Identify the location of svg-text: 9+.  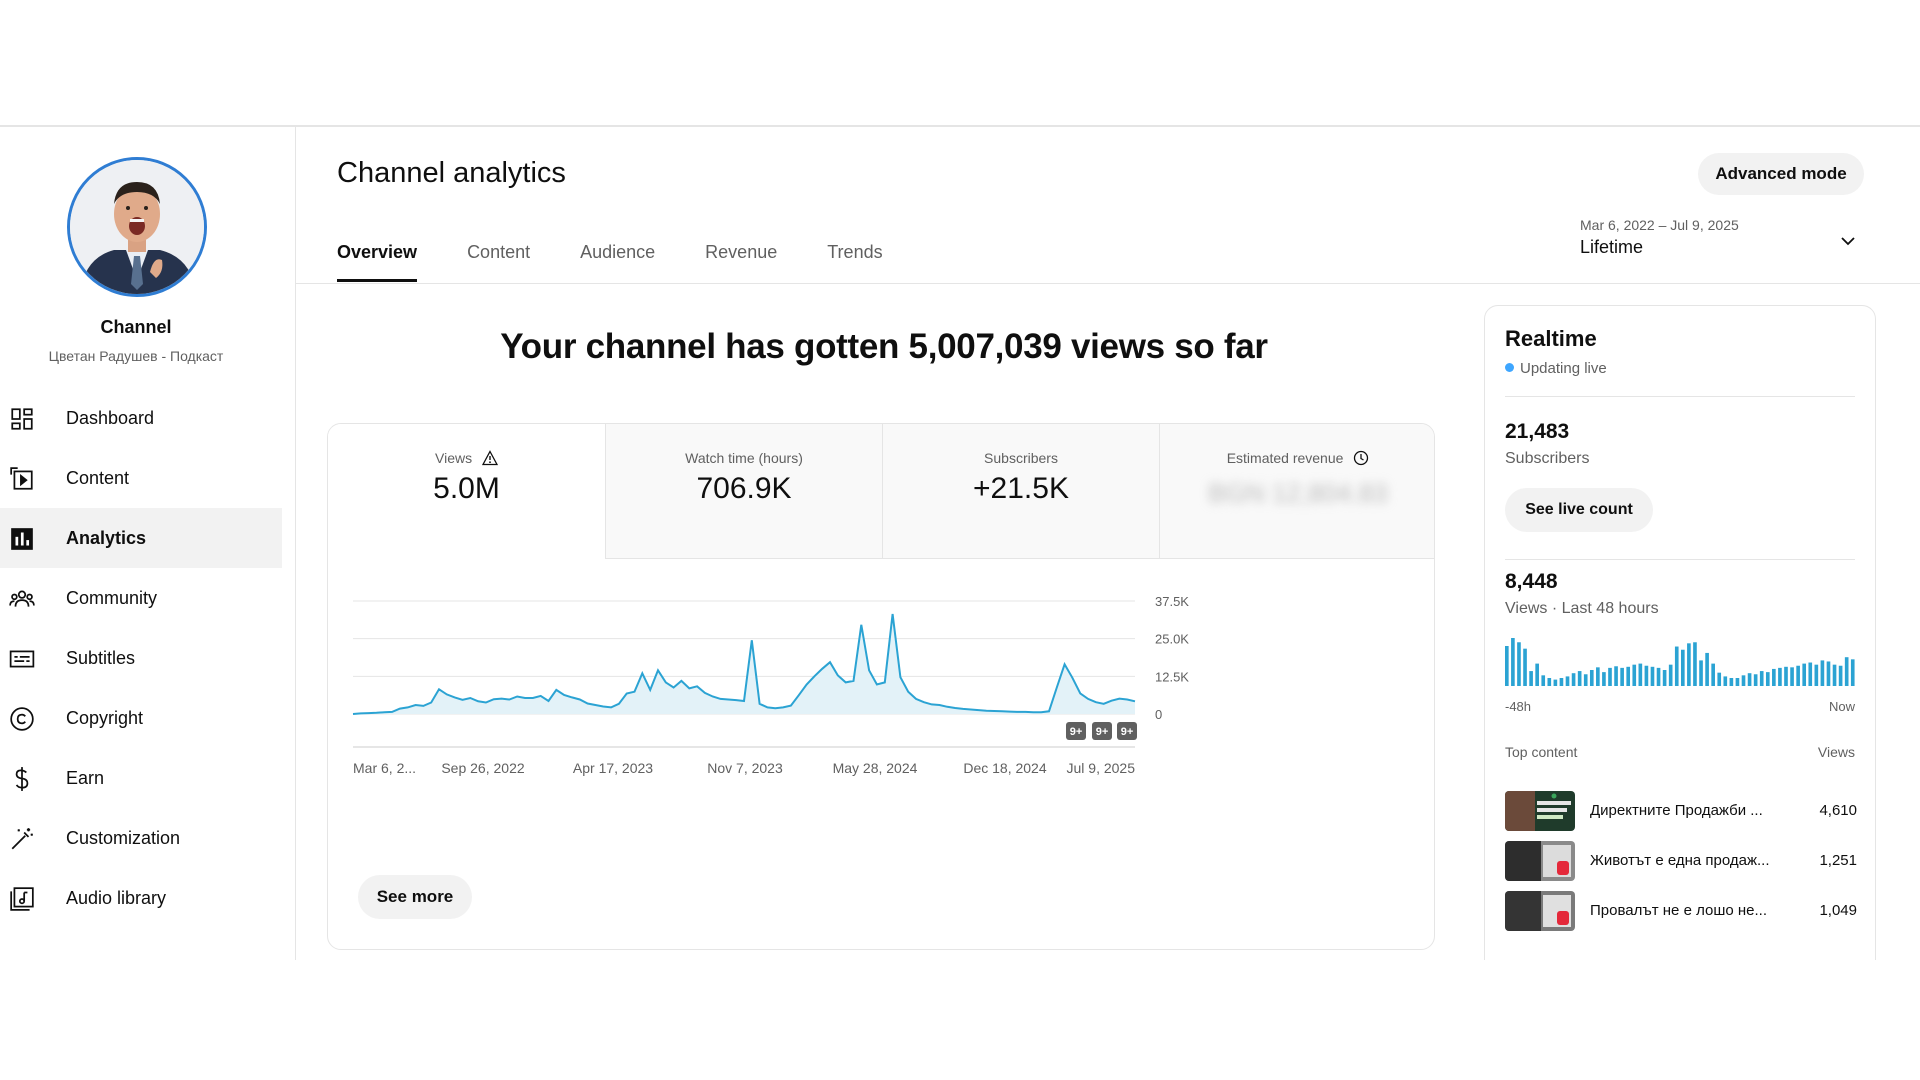
(1076, 732).